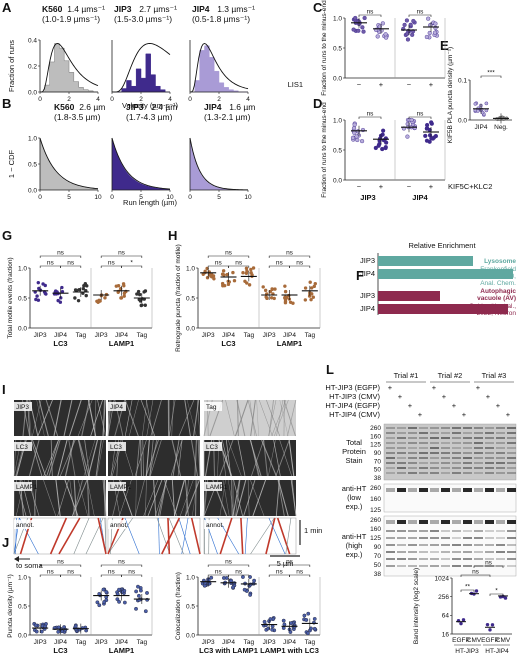  What do you see at coordinates (226, 536) in the screenshot?
I see `annotated-track` at bounding box center [226, 536].